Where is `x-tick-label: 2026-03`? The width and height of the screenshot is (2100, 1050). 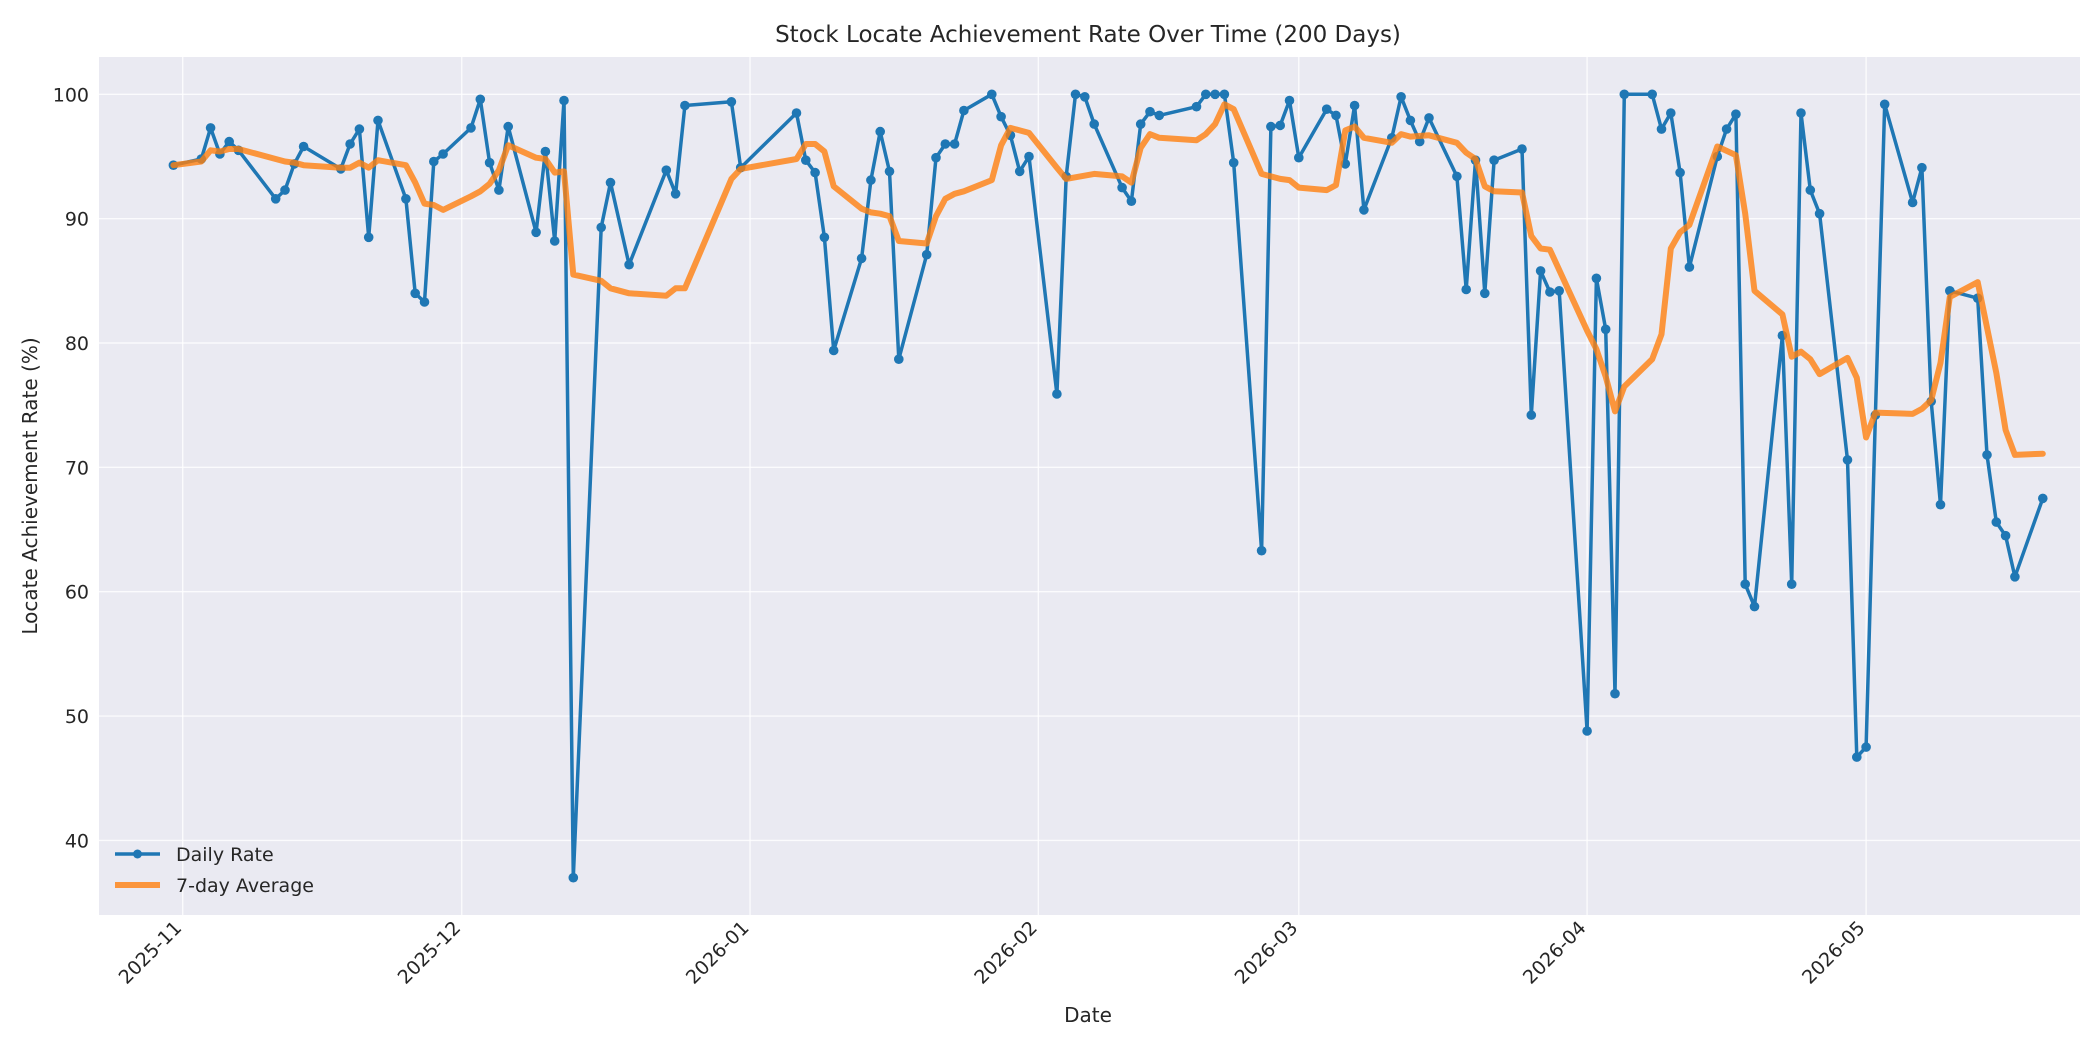
x-tick-label: 2026-03 is located at coordinates (1267, 953).